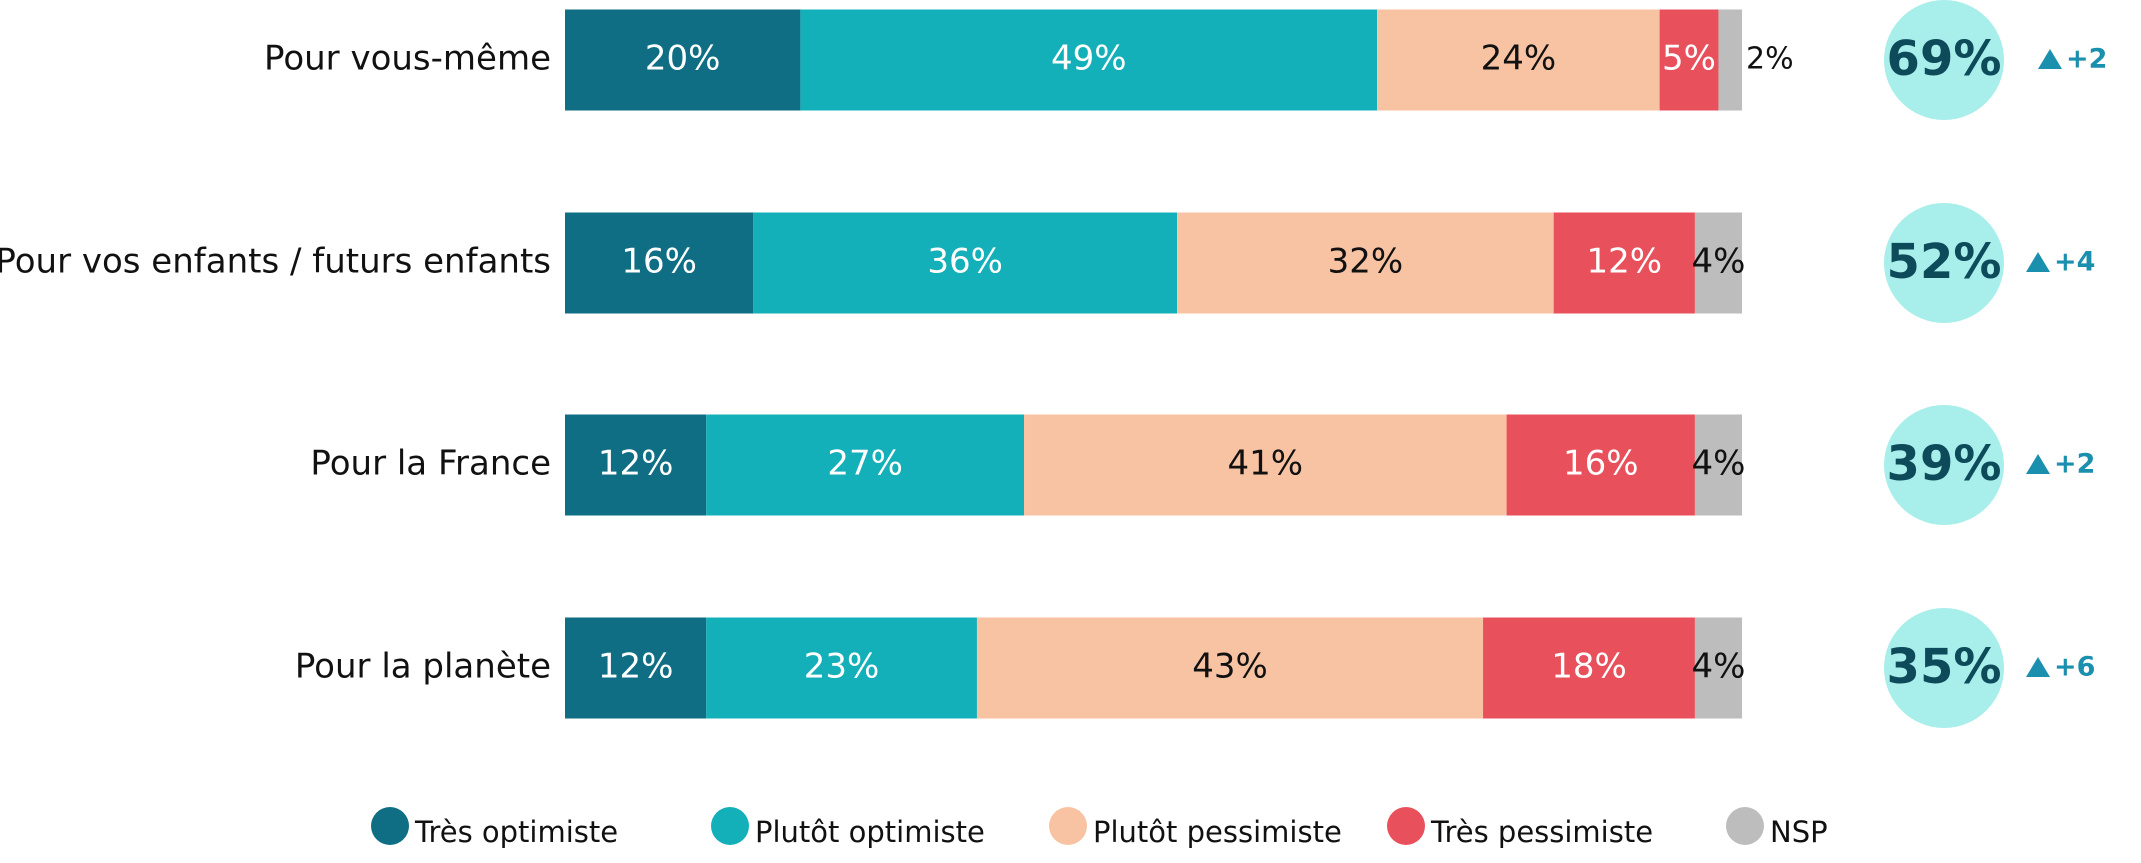 The width and height of the screenshot is (2141, 863). I want to click on value-label: 23%, so click(842, 667).